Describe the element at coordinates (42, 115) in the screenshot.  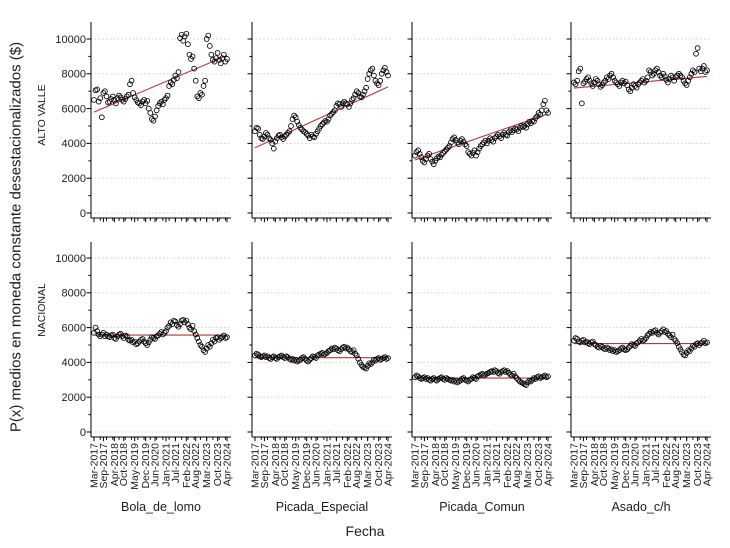
I see `row-label-alto-valle: ALTO VALLE` at that location.